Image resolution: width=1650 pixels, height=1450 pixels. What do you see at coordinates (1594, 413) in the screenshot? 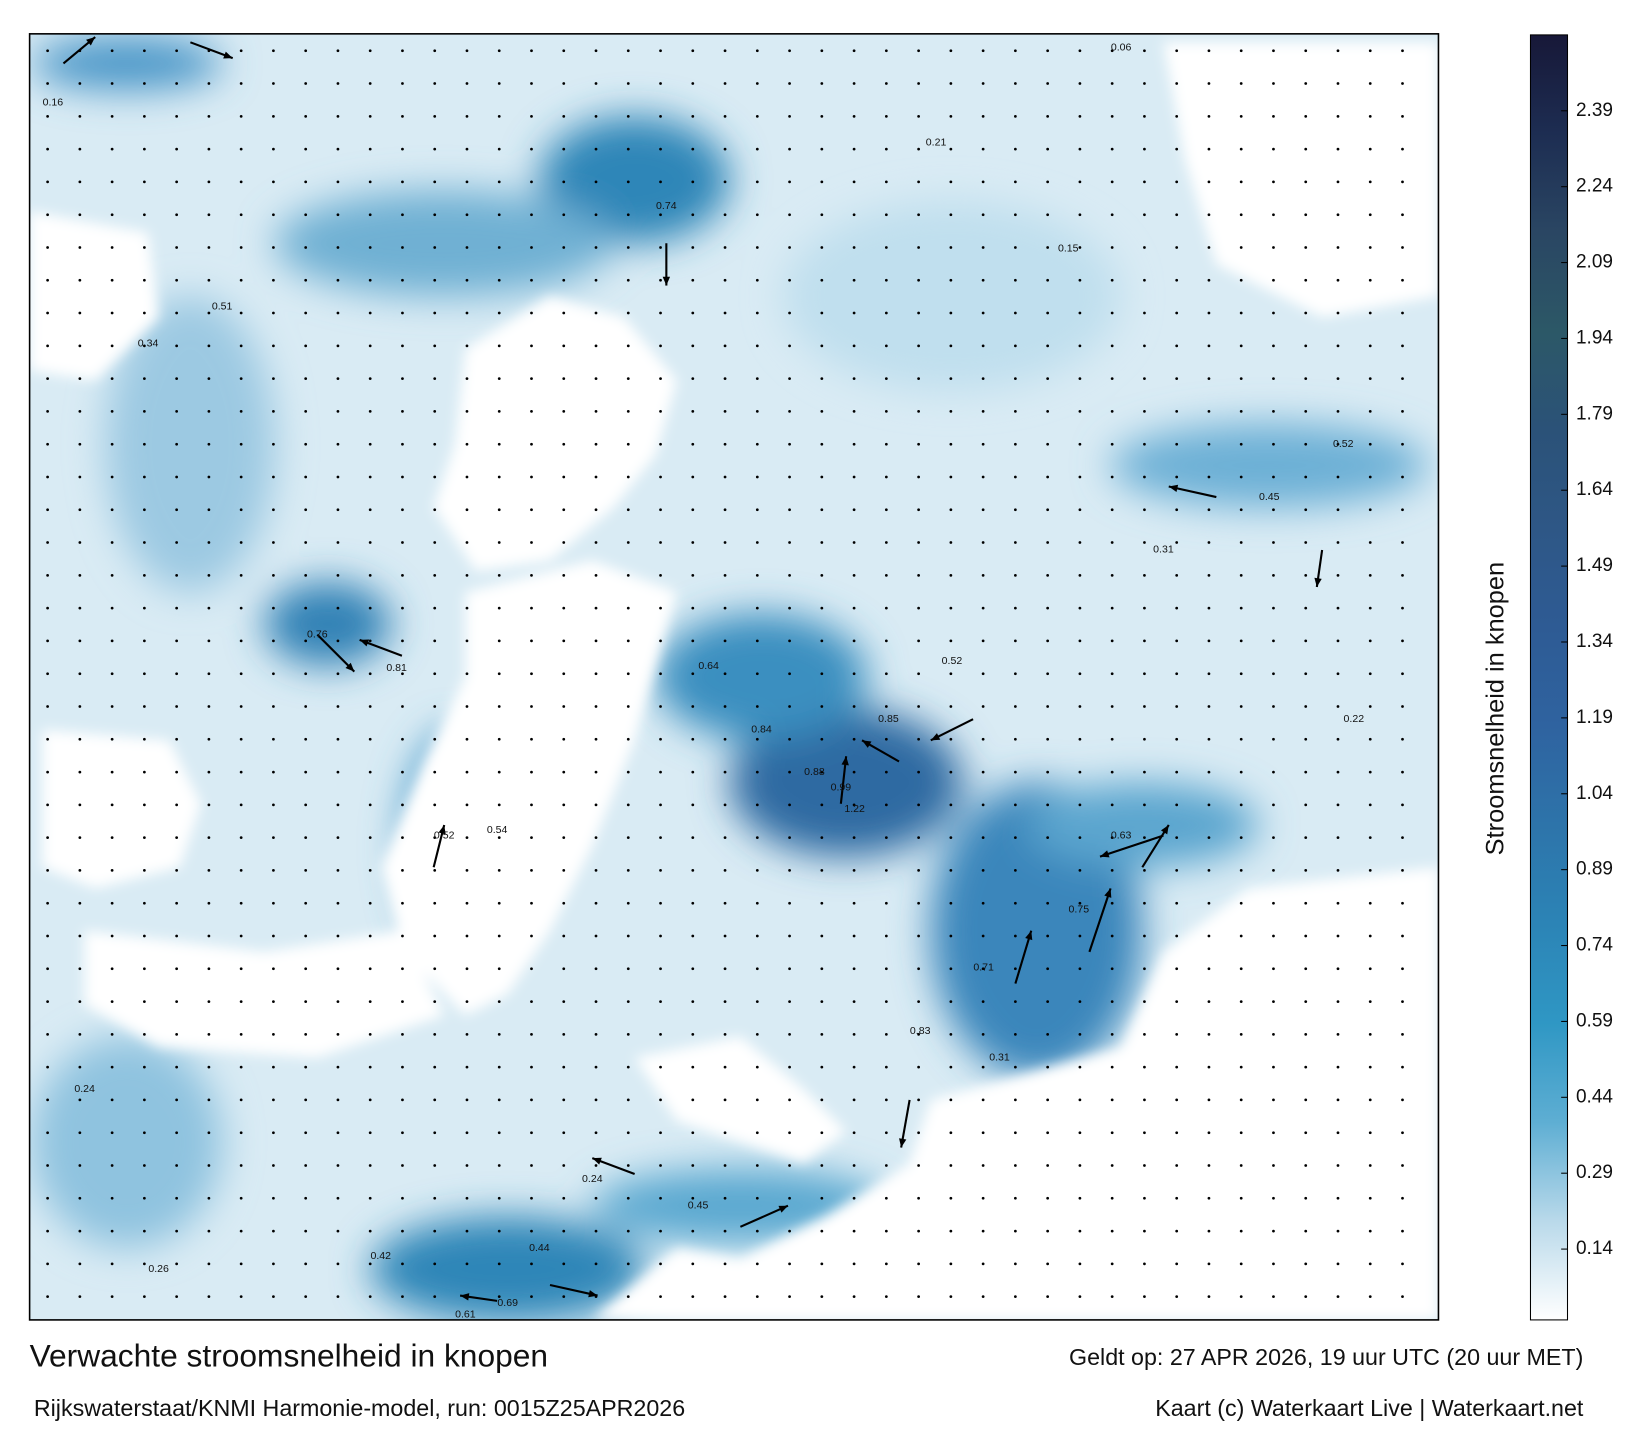
I see `colorbar-tick-label: 1.79` at bounding box center [1594, 413].